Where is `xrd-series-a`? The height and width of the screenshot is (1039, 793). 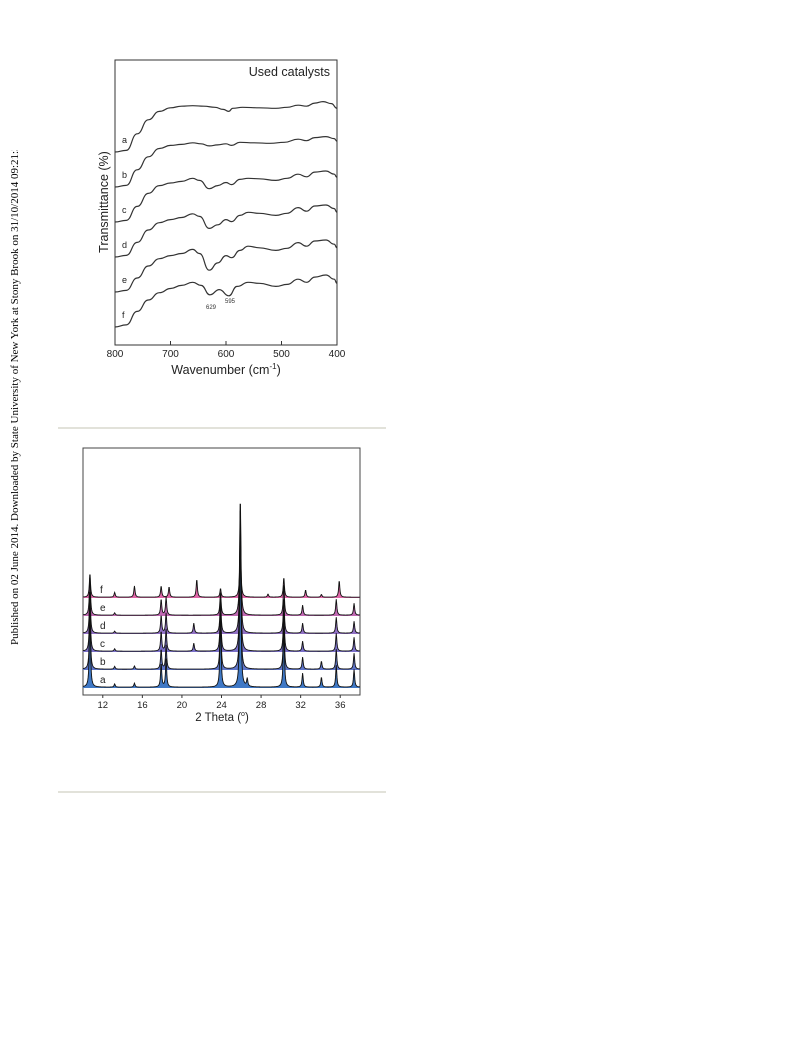
xrd-series-a is located at coordinates (221, 611).